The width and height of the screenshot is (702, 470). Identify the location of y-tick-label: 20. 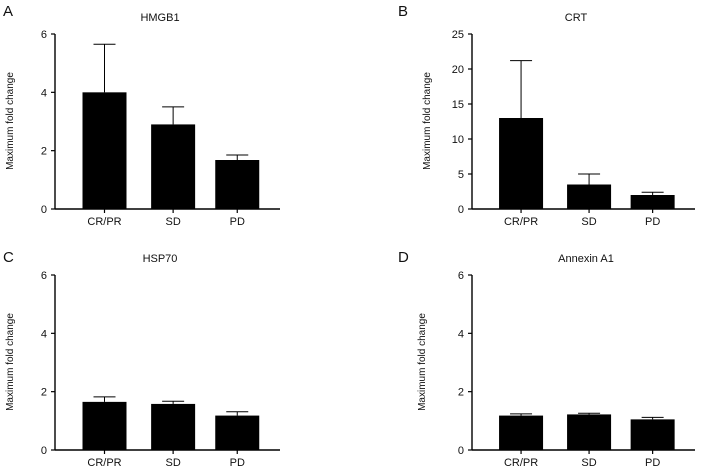
(458, 70).